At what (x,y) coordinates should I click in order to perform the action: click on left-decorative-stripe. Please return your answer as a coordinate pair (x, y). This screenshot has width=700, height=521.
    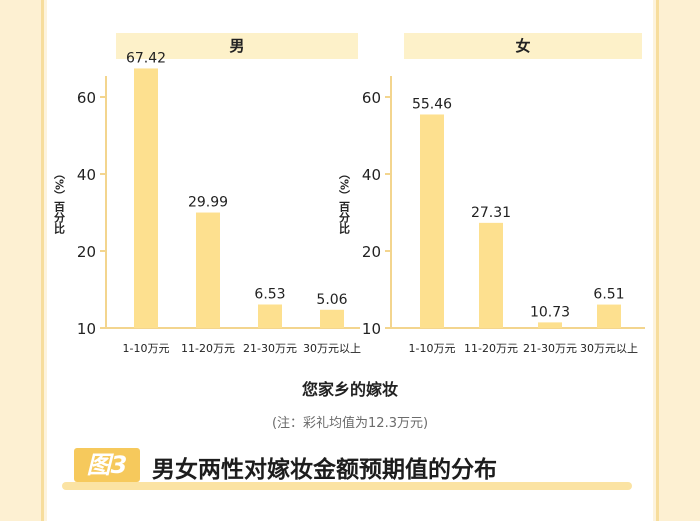
    Looking at the image, I should click on (22, 260).